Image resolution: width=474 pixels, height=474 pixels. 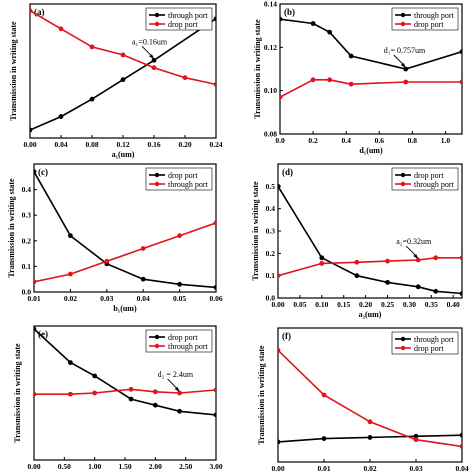 I want to click on x-tick-label: 0.4, so click(x=346, y=140).